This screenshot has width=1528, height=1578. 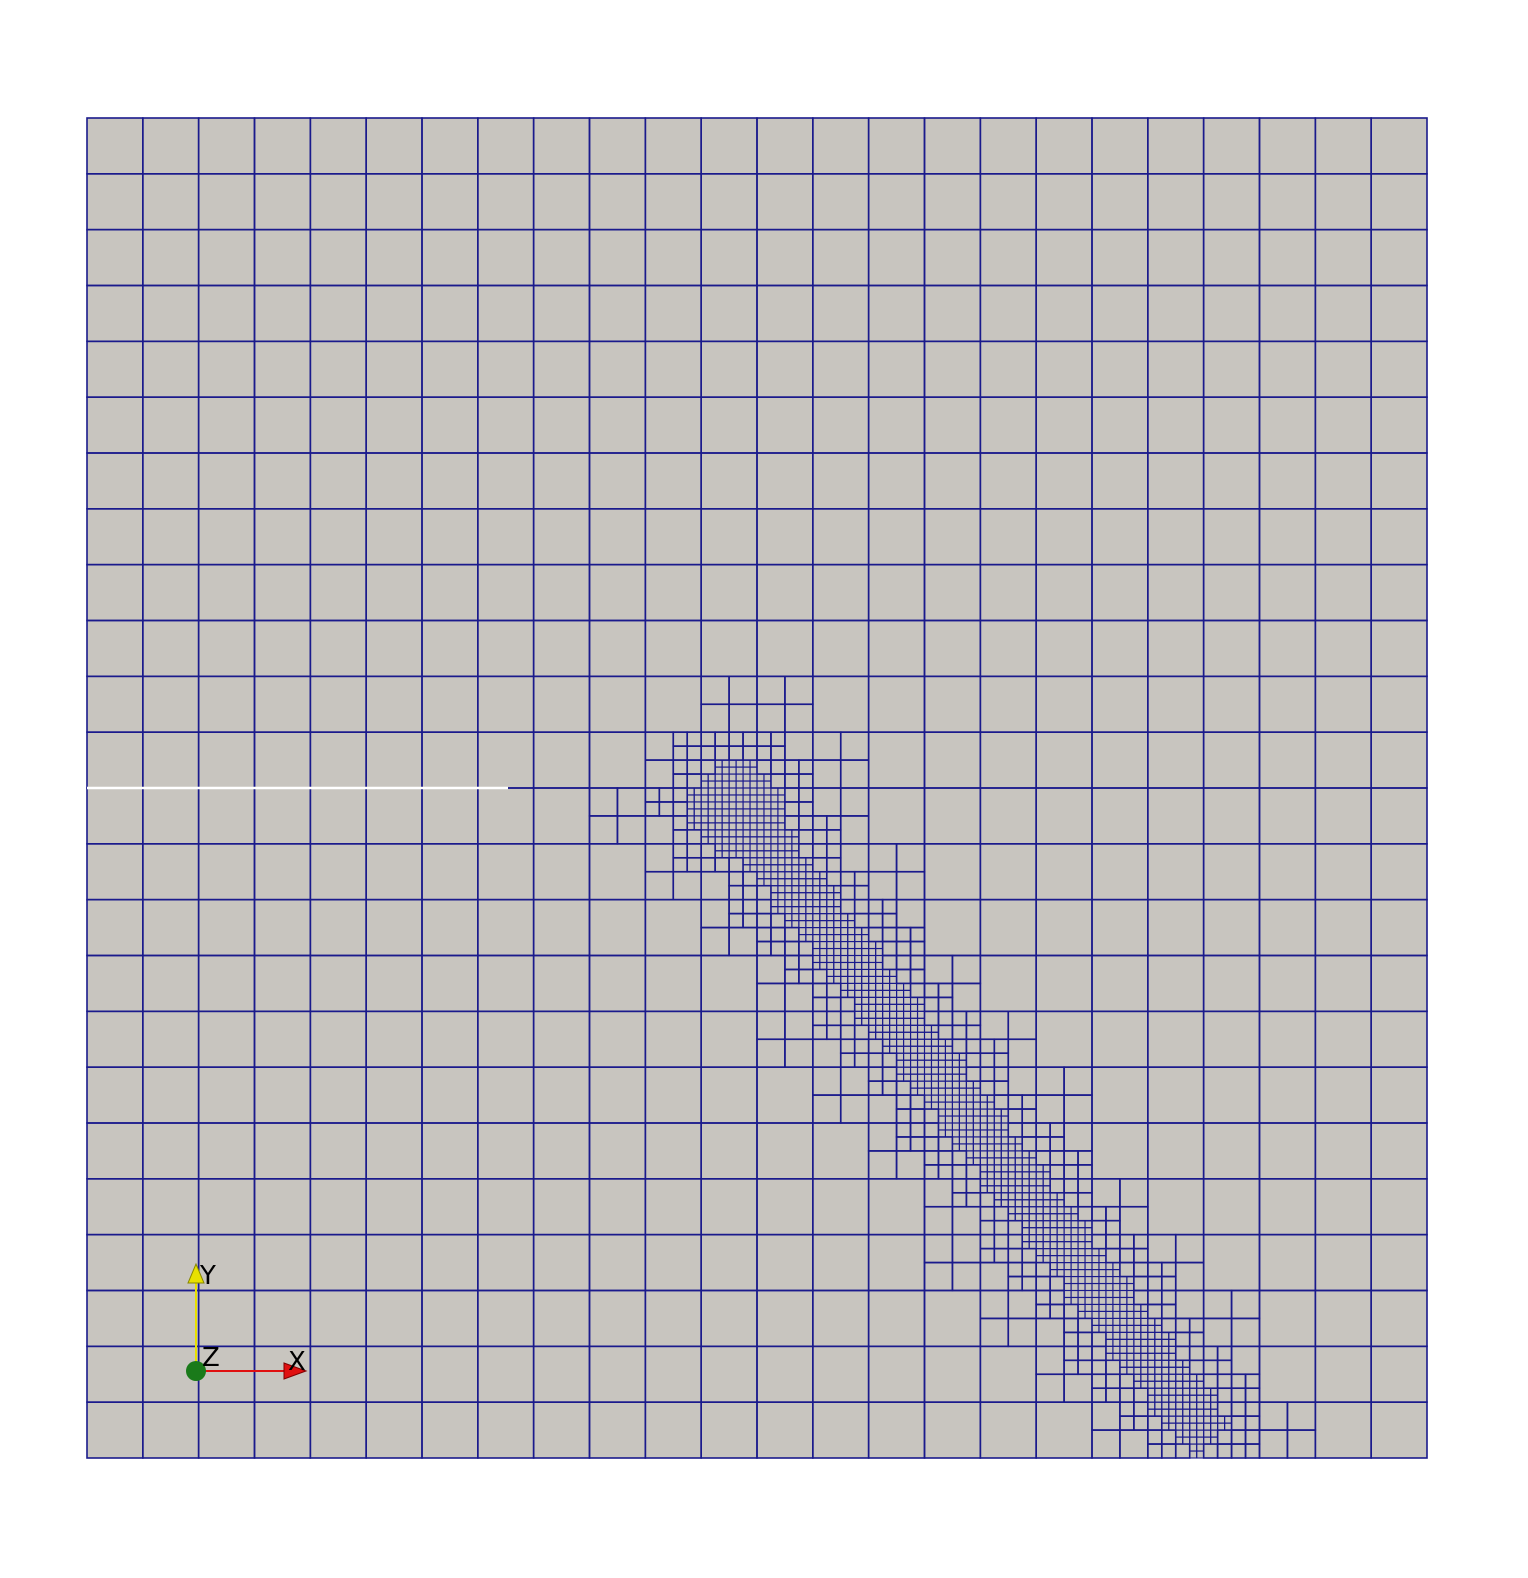 What do you see at coordinates (295, 1371) in the screenshot?
I see `x-arrow-icon` at bounding box center [295, 1371].